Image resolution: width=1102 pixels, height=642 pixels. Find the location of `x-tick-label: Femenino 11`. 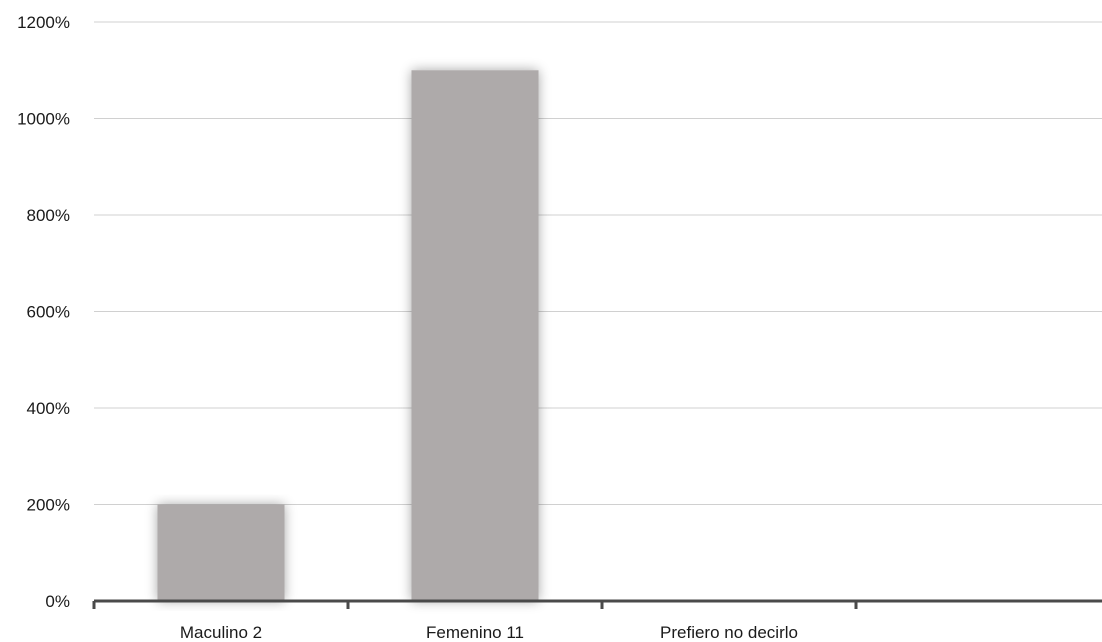

x-tick-label: Femenino 11 is located at coordinates (475, 632).